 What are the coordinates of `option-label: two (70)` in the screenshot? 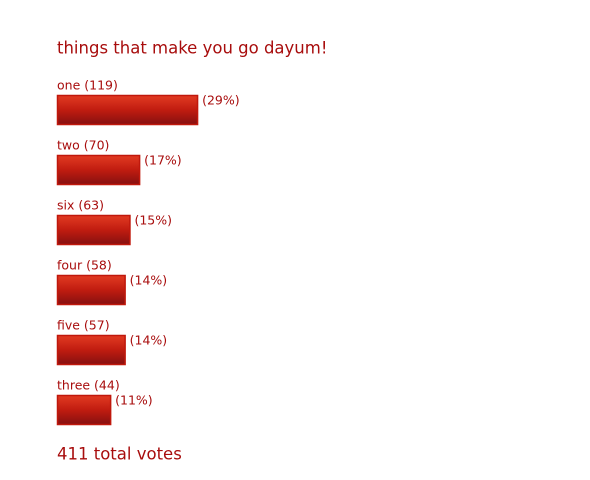 It's located at (83, 145).